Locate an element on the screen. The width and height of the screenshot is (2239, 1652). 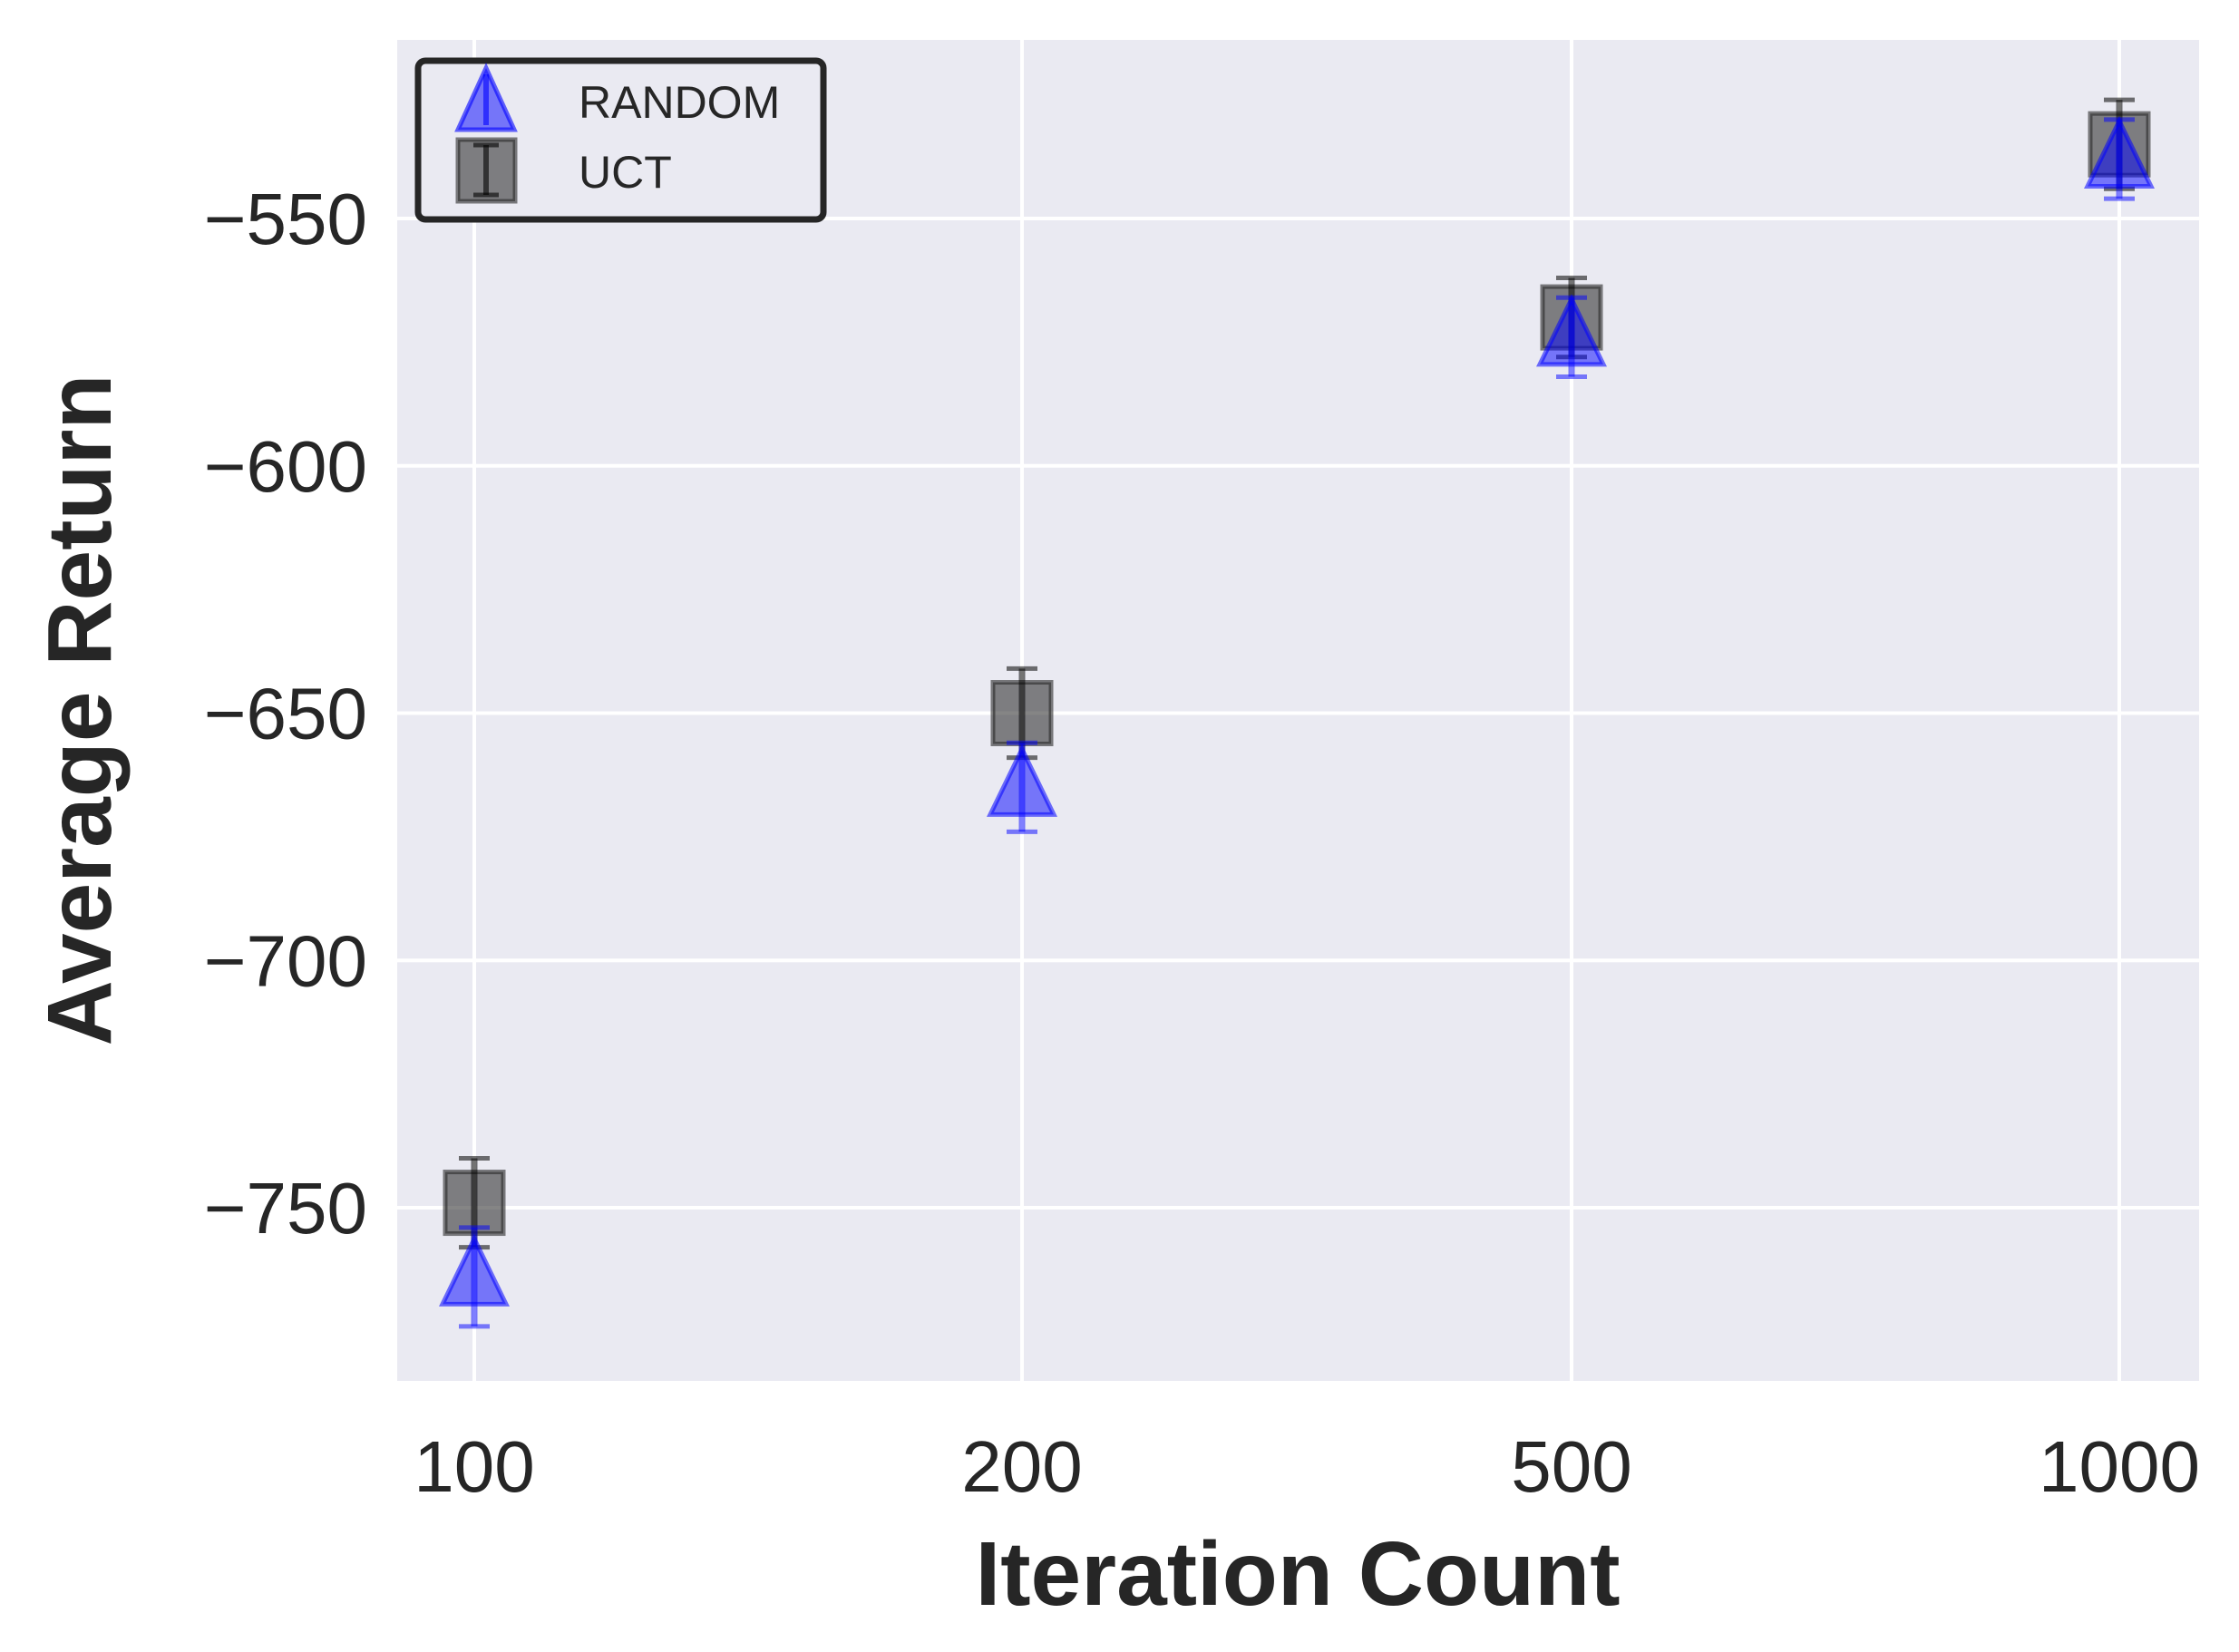
x-tick-label: 500 is located at coordinates (1571, 1466).